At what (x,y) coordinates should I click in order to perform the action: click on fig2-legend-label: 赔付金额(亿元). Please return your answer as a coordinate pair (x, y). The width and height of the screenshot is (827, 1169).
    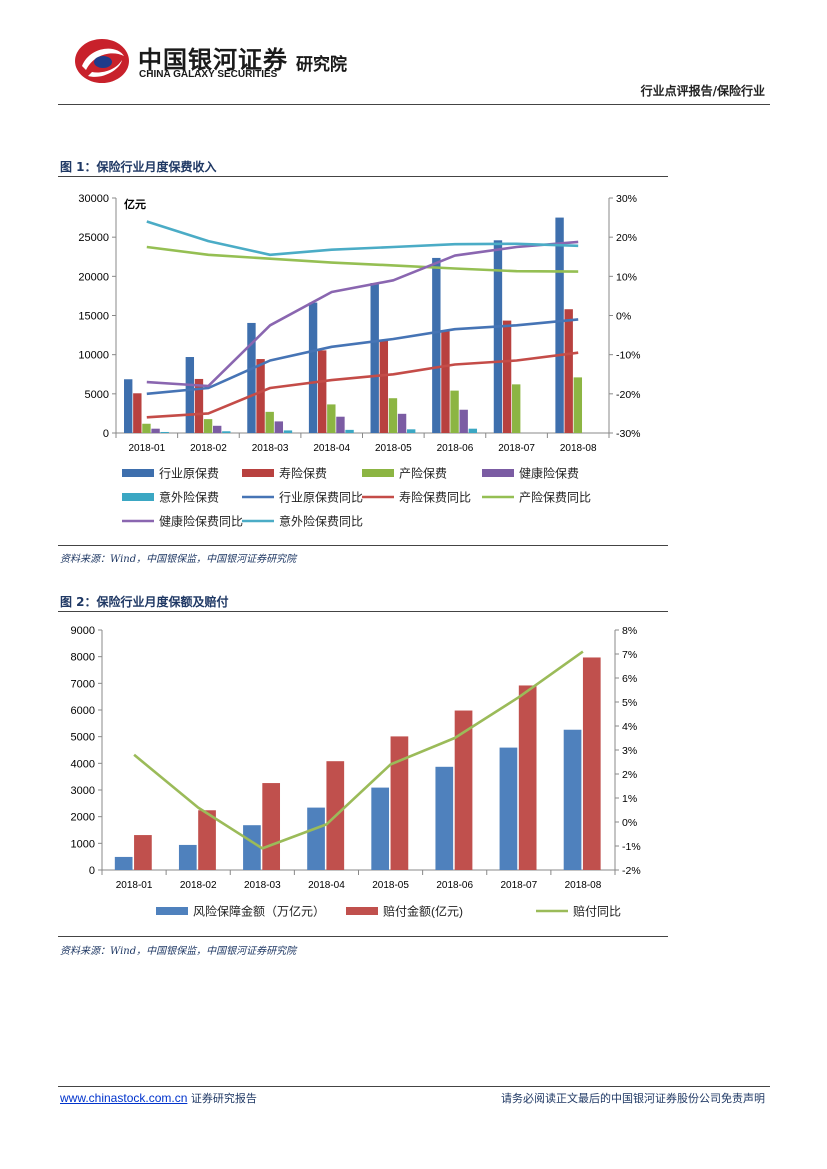
    Looking at the image, I should click on (423, 911).